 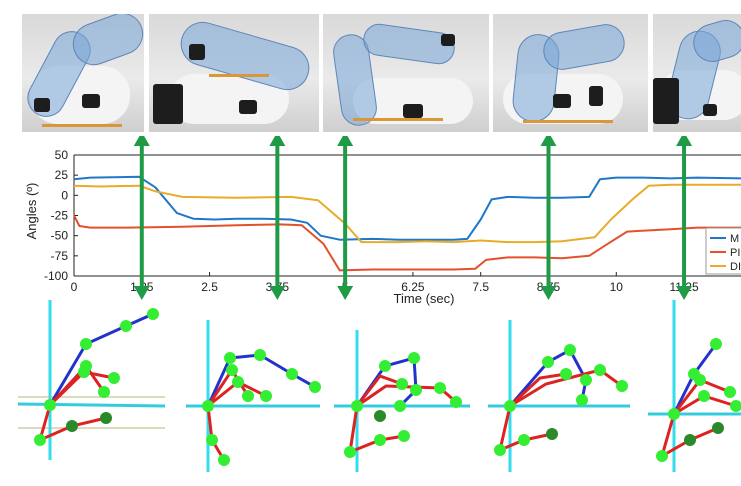 I want to click on legend-label: PI, so click(x=735, y=253).